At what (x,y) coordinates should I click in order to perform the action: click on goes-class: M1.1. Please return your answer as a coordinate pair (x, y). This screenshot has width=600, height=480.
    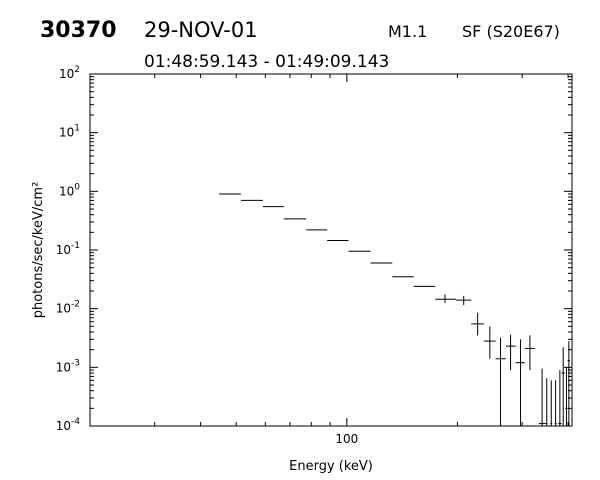
    Looking at the image, I should click on (407, 31).